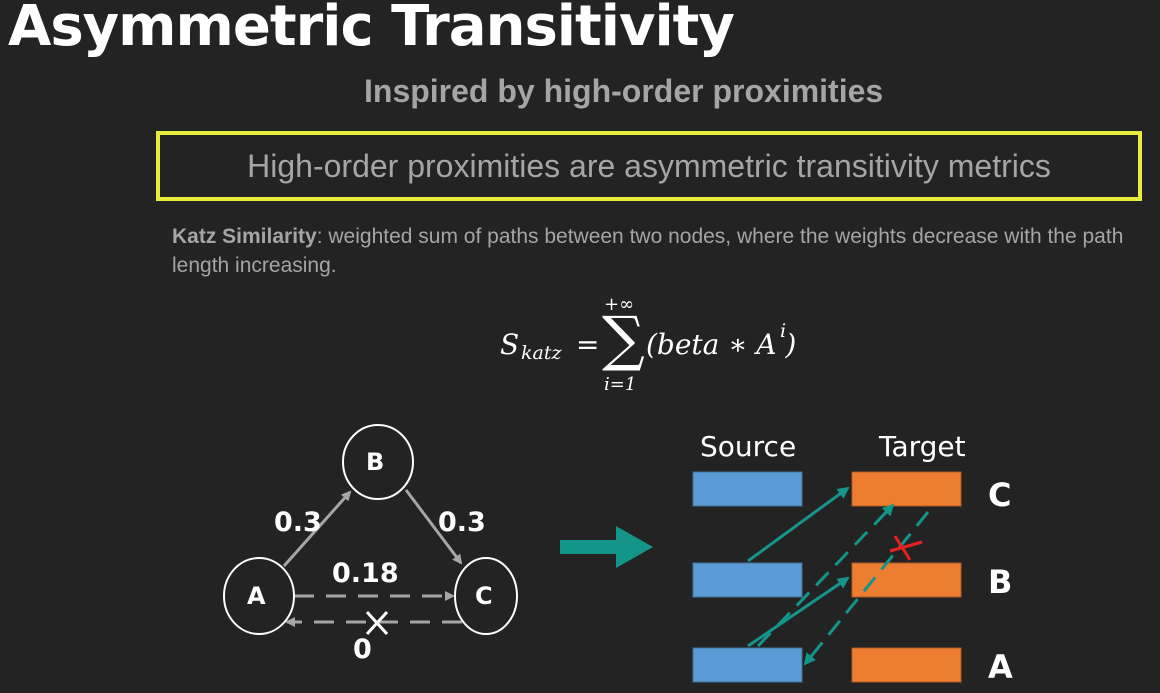 This screenshot has width=1160, height=693. What do you see at coordinates (747, 489) in the screenshot?
I see `source-vector-c` at bounding box center [747, 489].